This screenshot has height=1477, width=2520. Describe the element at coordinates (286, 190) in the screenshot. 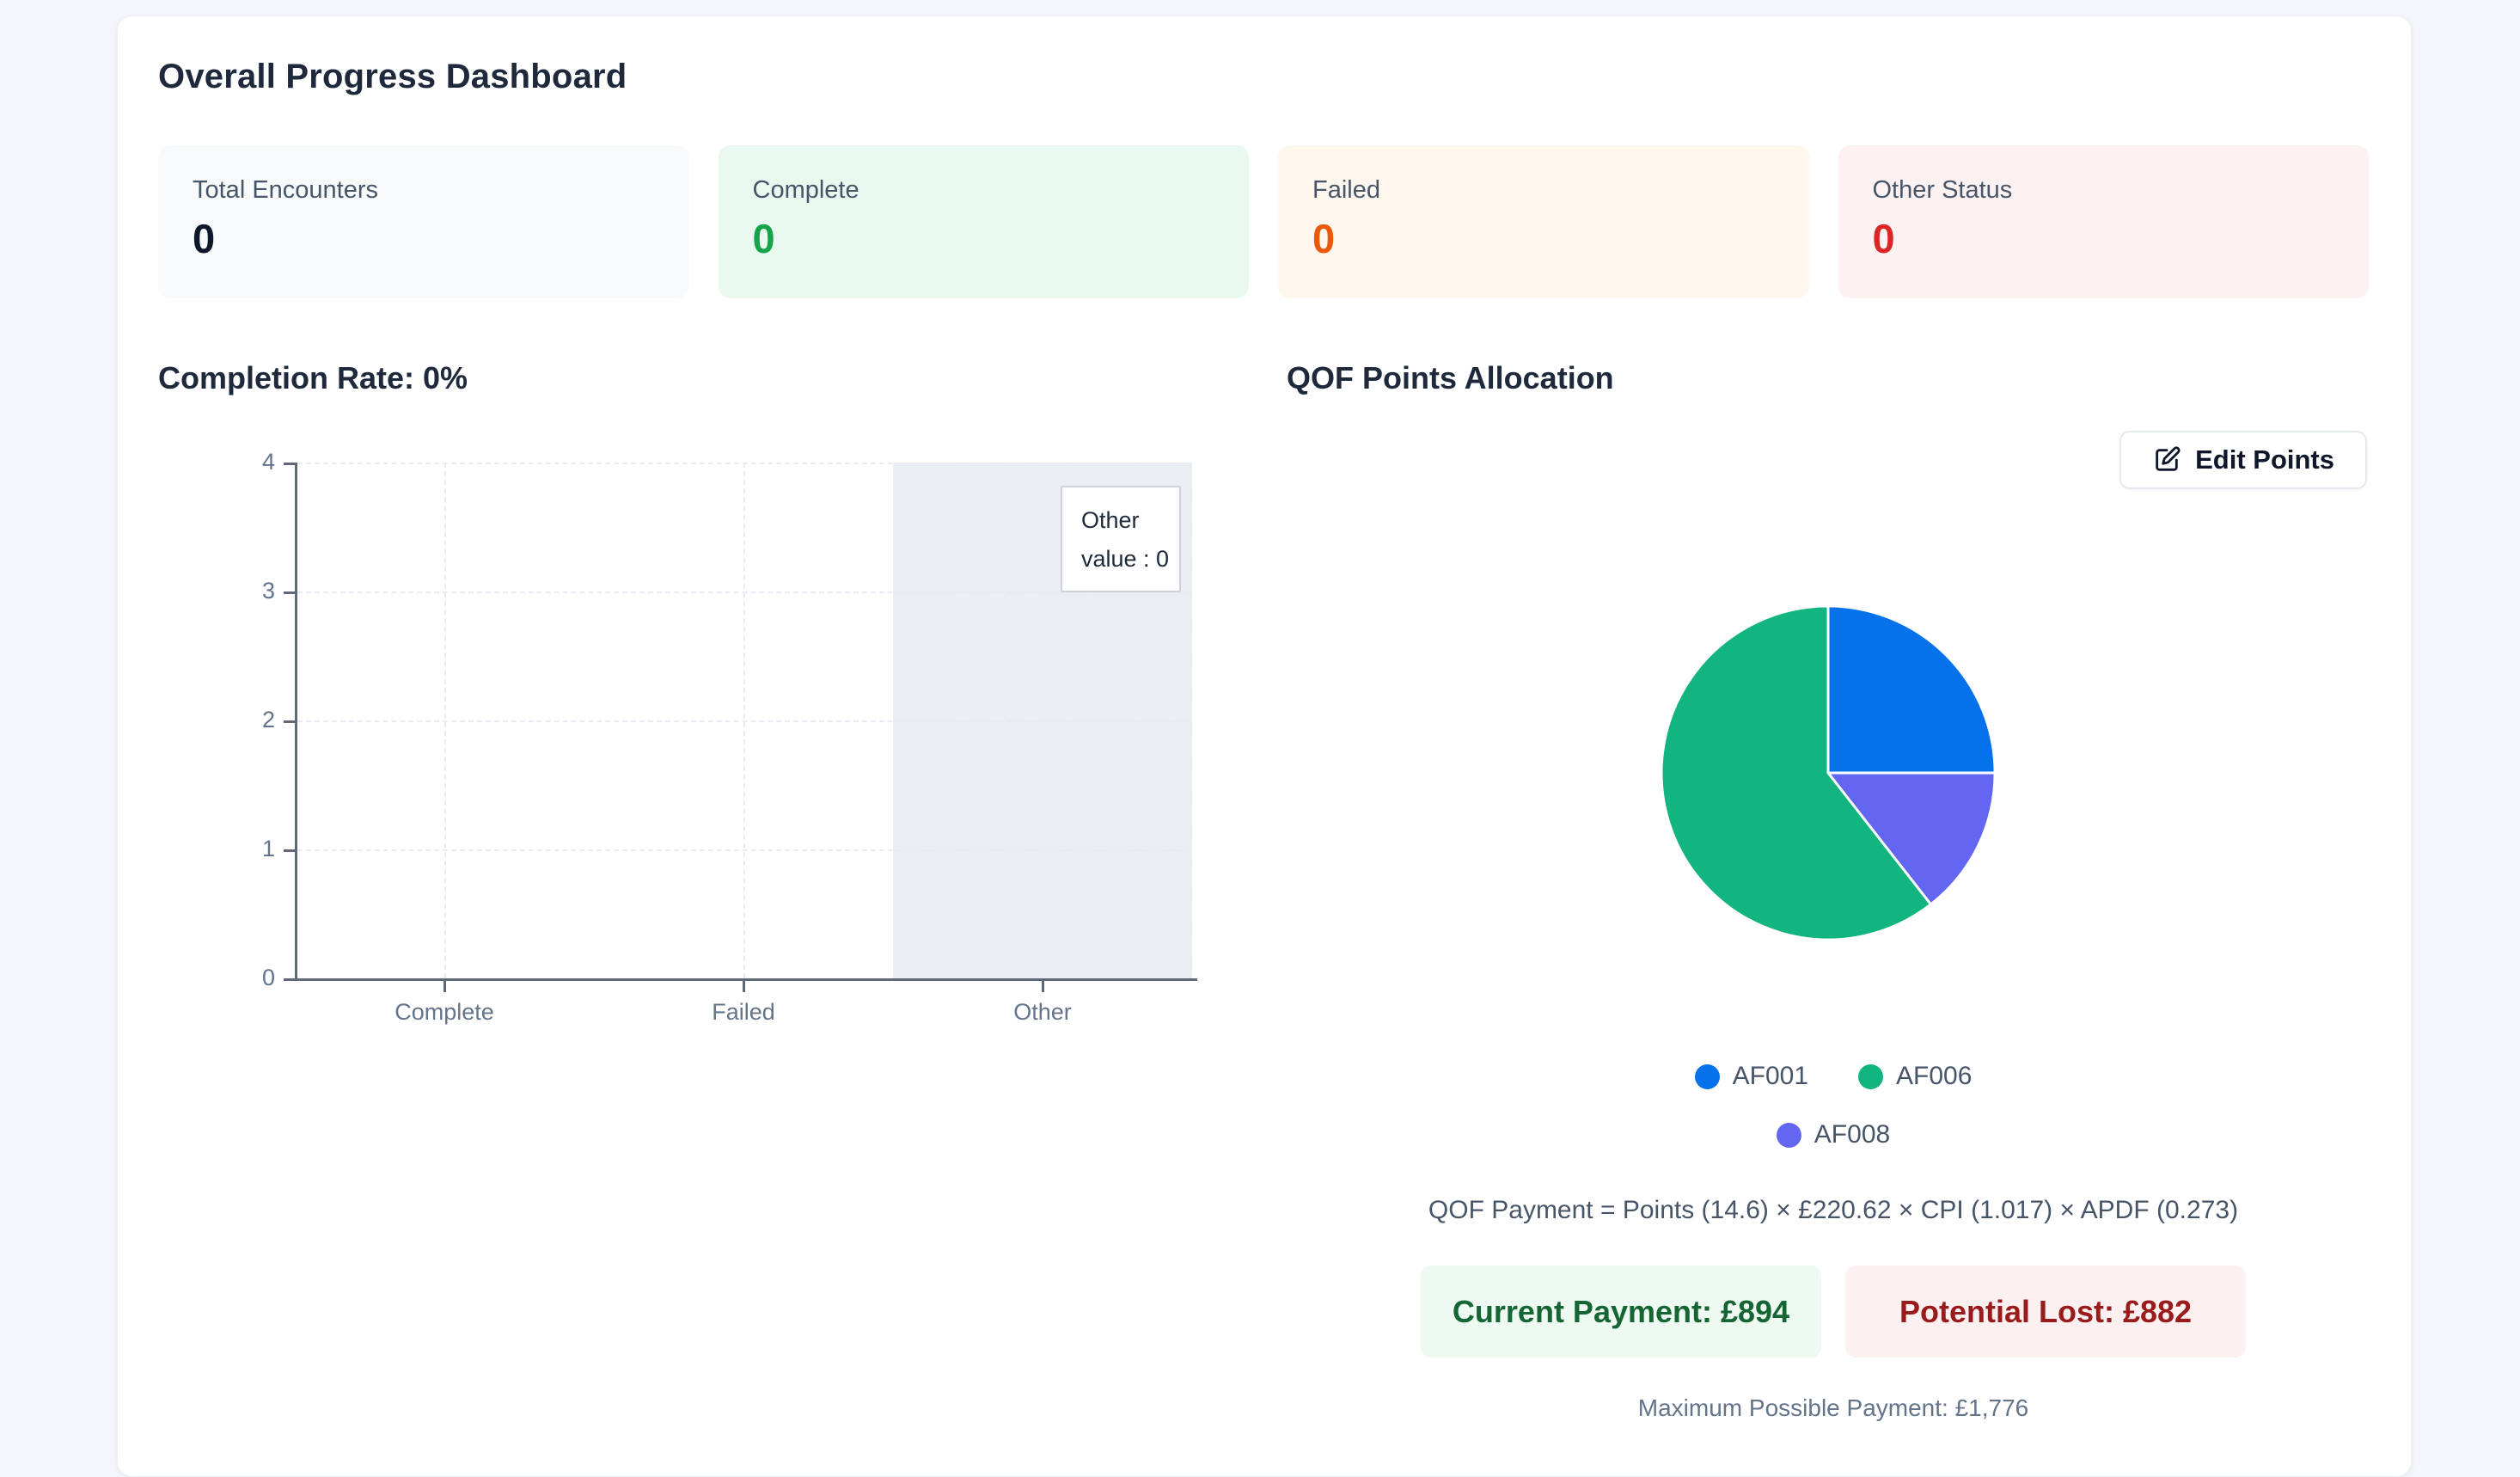

I see `stat-label: Total Encounters` at that location.